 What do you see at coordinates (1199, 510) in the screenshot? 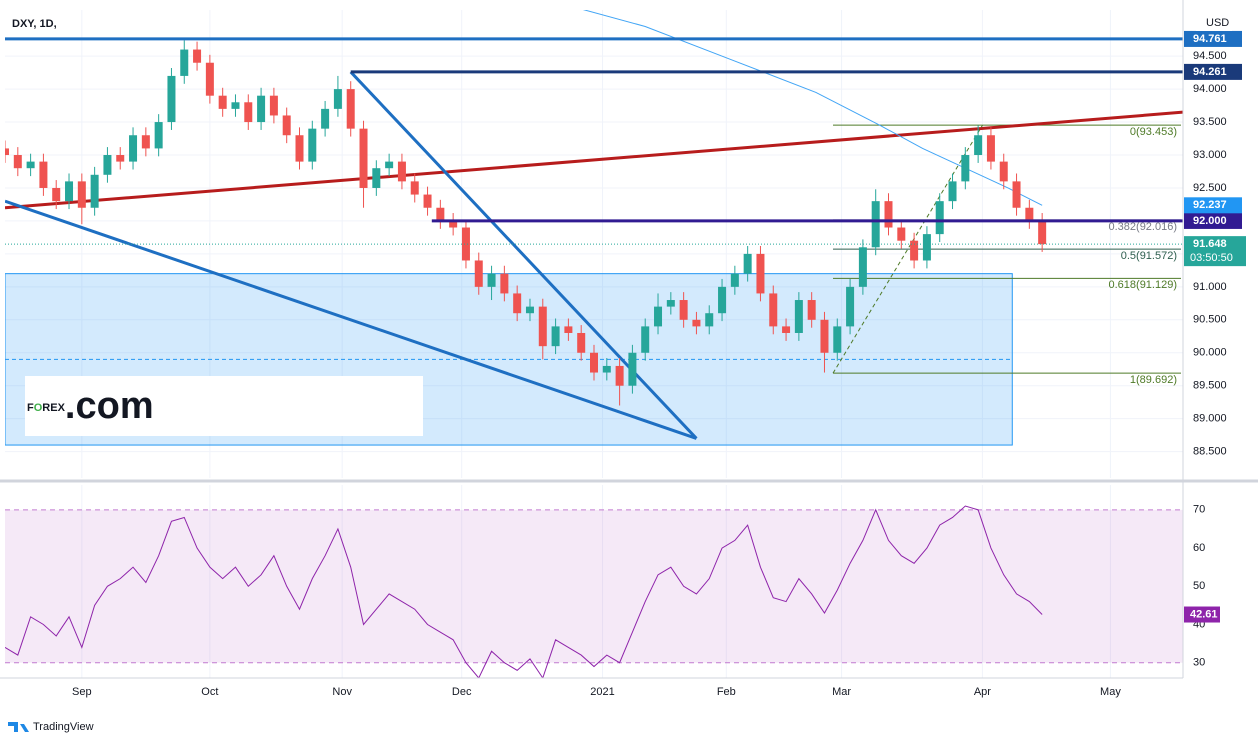
I see `rsi-tick-label: 70` at bounding box center [1199, 510].